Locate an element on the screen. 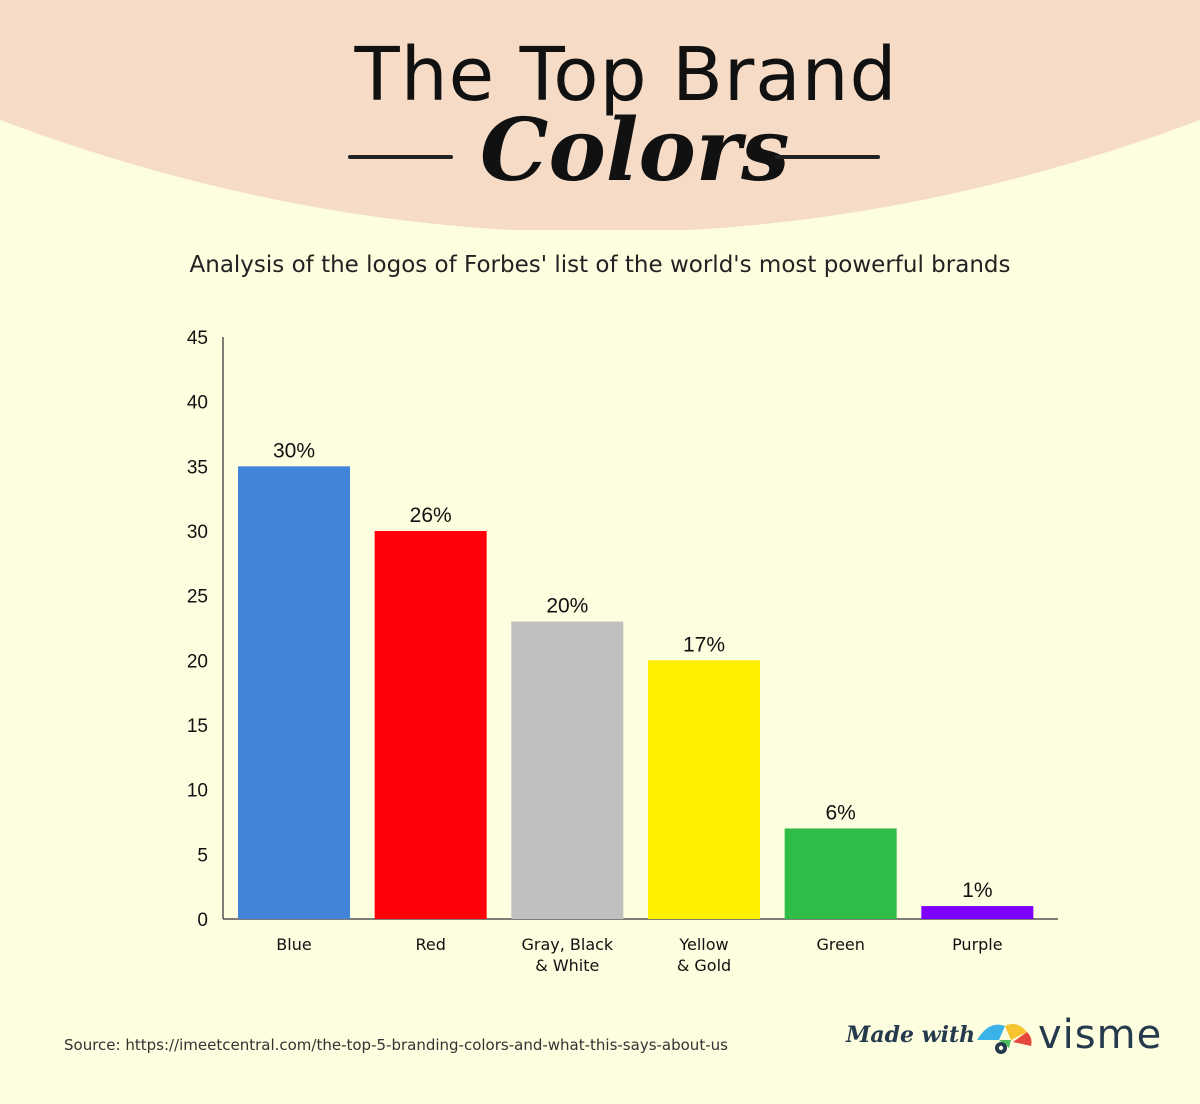  title-dash-right is located at coordinates (827, 157).